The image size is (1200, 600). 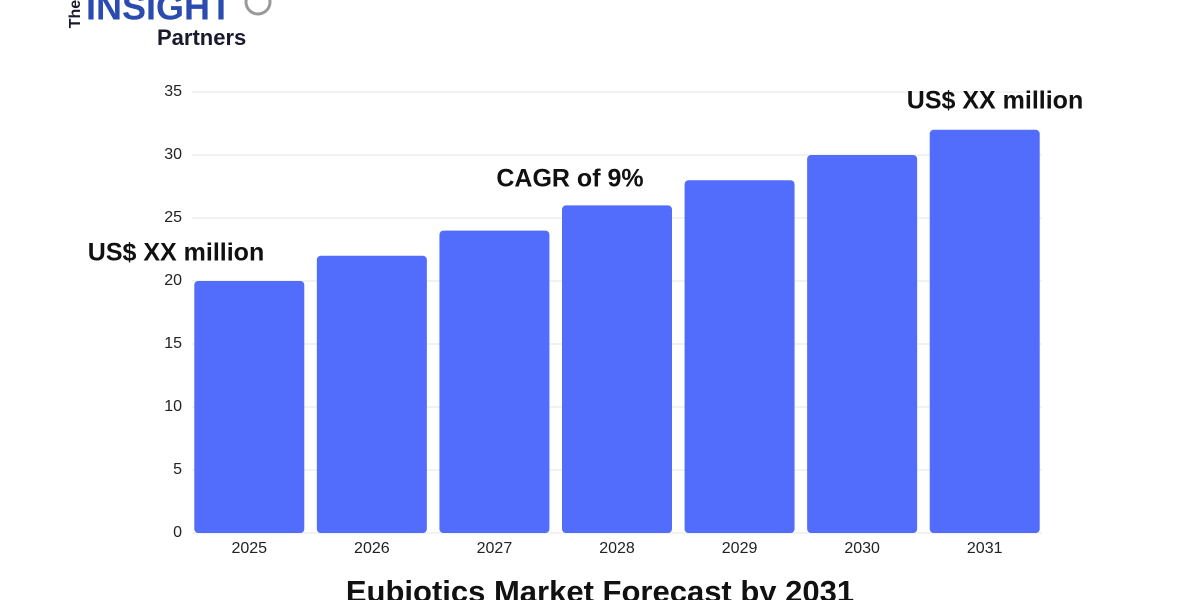 What do you see at coordinates (177, 469) in the screenshot?
I see `y-tick-label: 5` at bounding box center [177, 469].